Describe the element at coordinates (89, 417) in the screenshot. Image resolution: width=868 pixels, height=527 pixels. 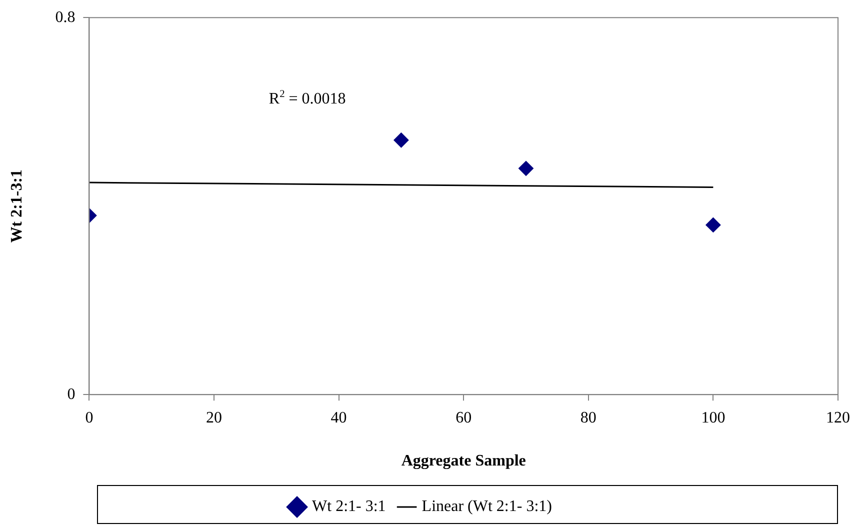
I see `x-tick-label: 0` at that location.